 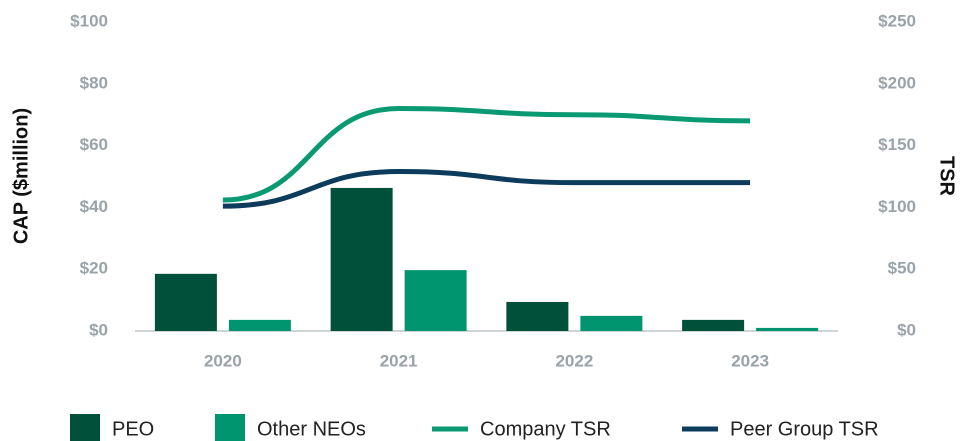 What do you see at coordinates (94, 82) in the screenshot?
I see `y-tick-label: $80` at bounding box center [94, 82].